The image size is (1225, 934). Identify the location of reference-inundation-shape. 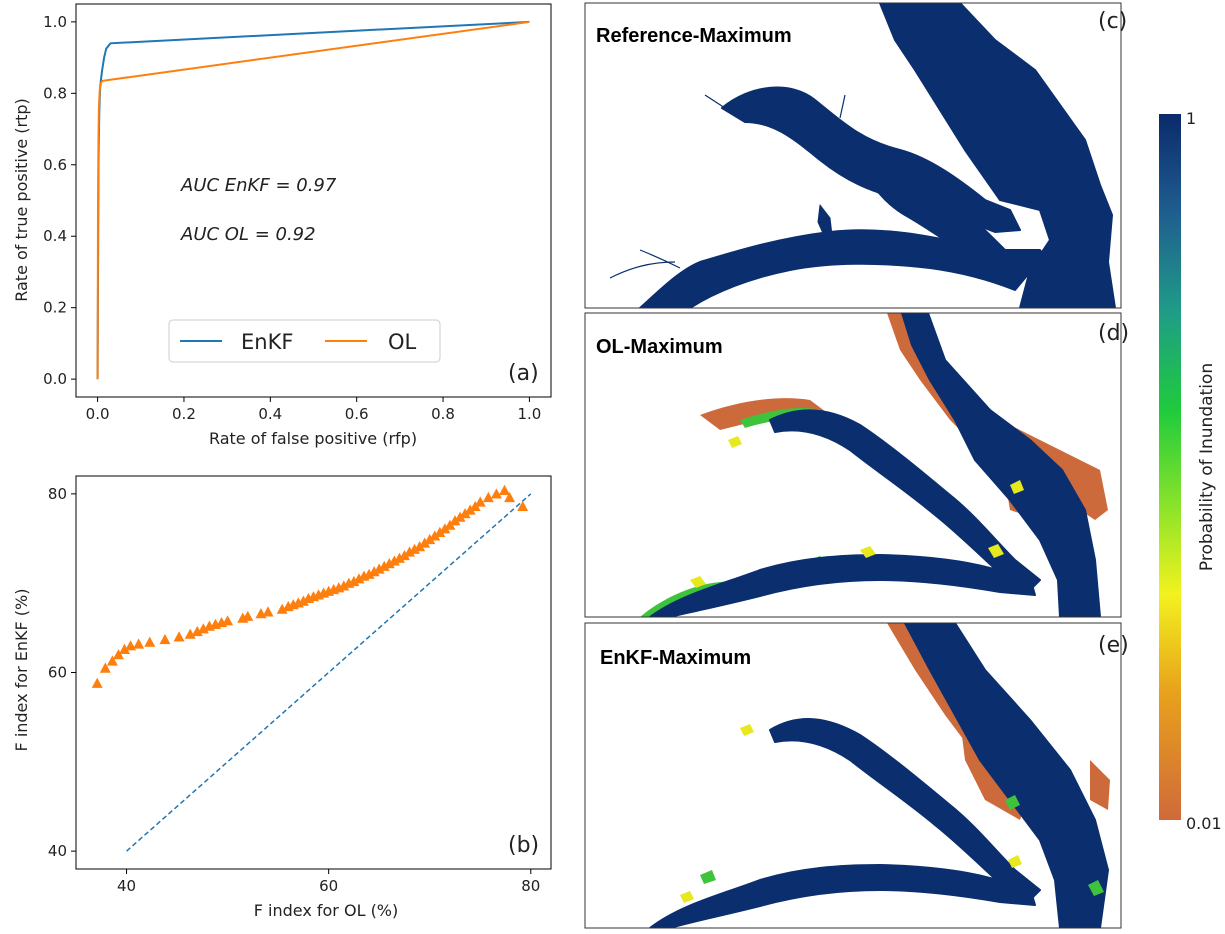
(877, 155).